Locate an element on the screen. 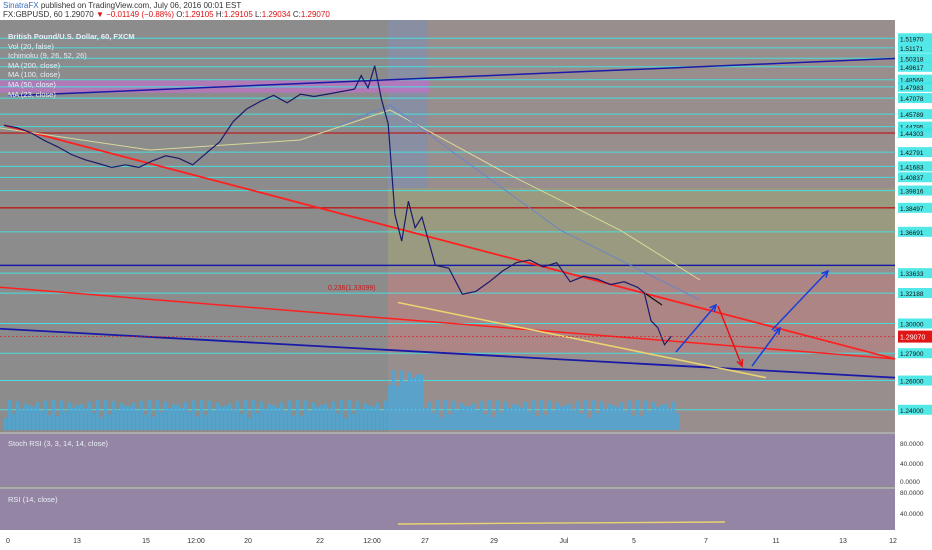  x-tick-label: 22 is located at coordinates (320, 541).